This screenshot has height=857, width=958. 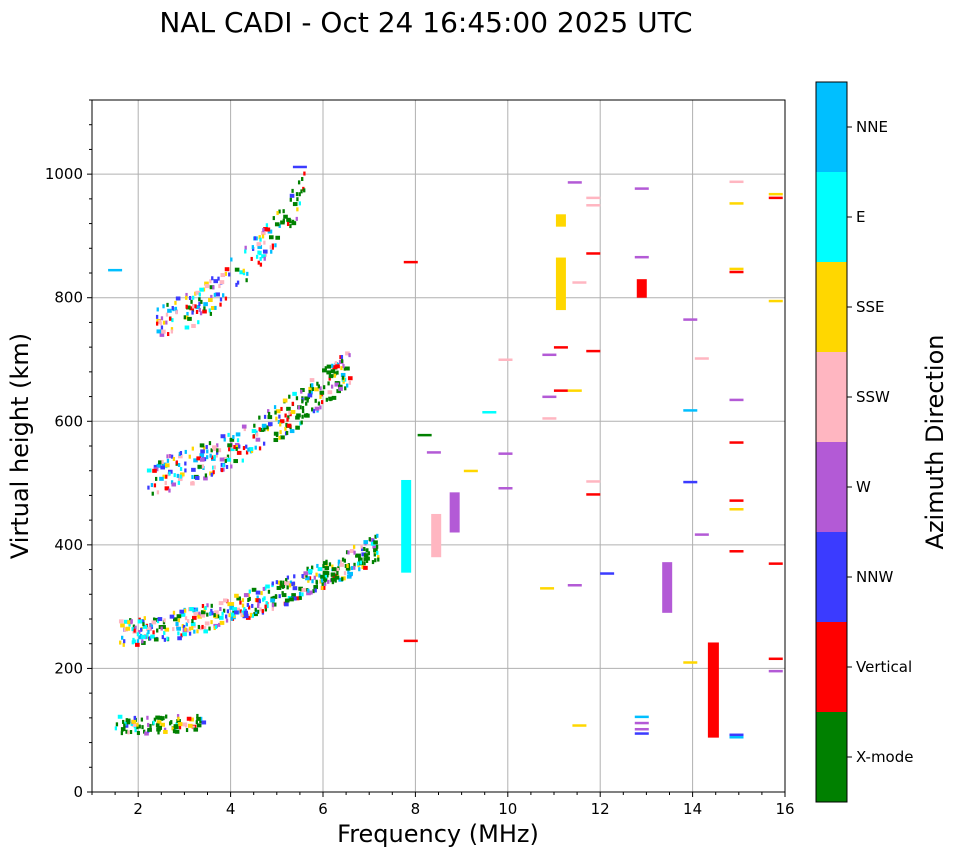 What do you see at coordinates (935, 442) in the screenshot?
I see `colorbar-label: Azimuth Direction` at bounding box center [935, 442].